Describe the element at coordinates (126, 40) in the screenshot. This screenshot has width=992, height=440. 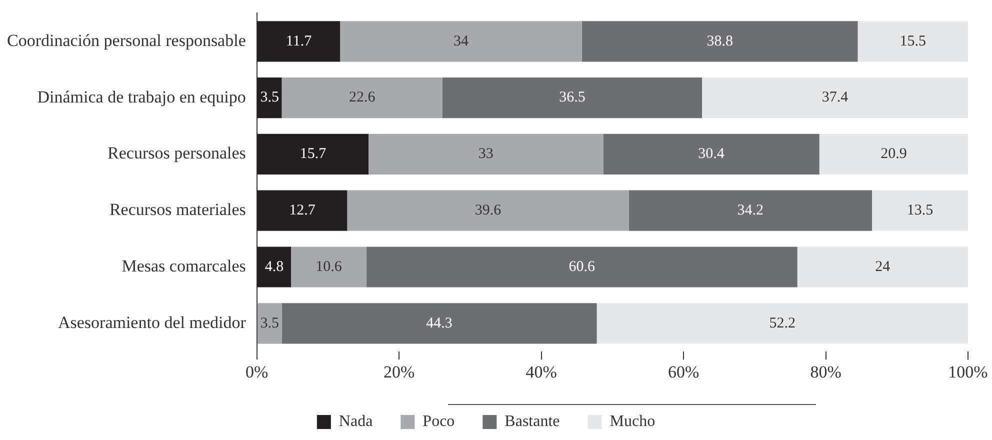
I see `y-tick-label: Coordinación personal responsable` at that location.